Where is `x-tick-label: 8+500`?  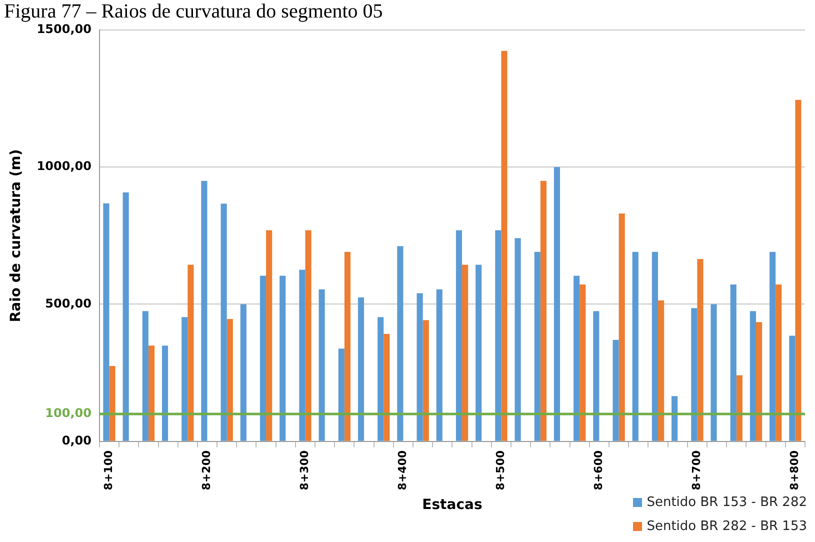 x-tick-label: 8+500 is located at coordinates (501, 470).